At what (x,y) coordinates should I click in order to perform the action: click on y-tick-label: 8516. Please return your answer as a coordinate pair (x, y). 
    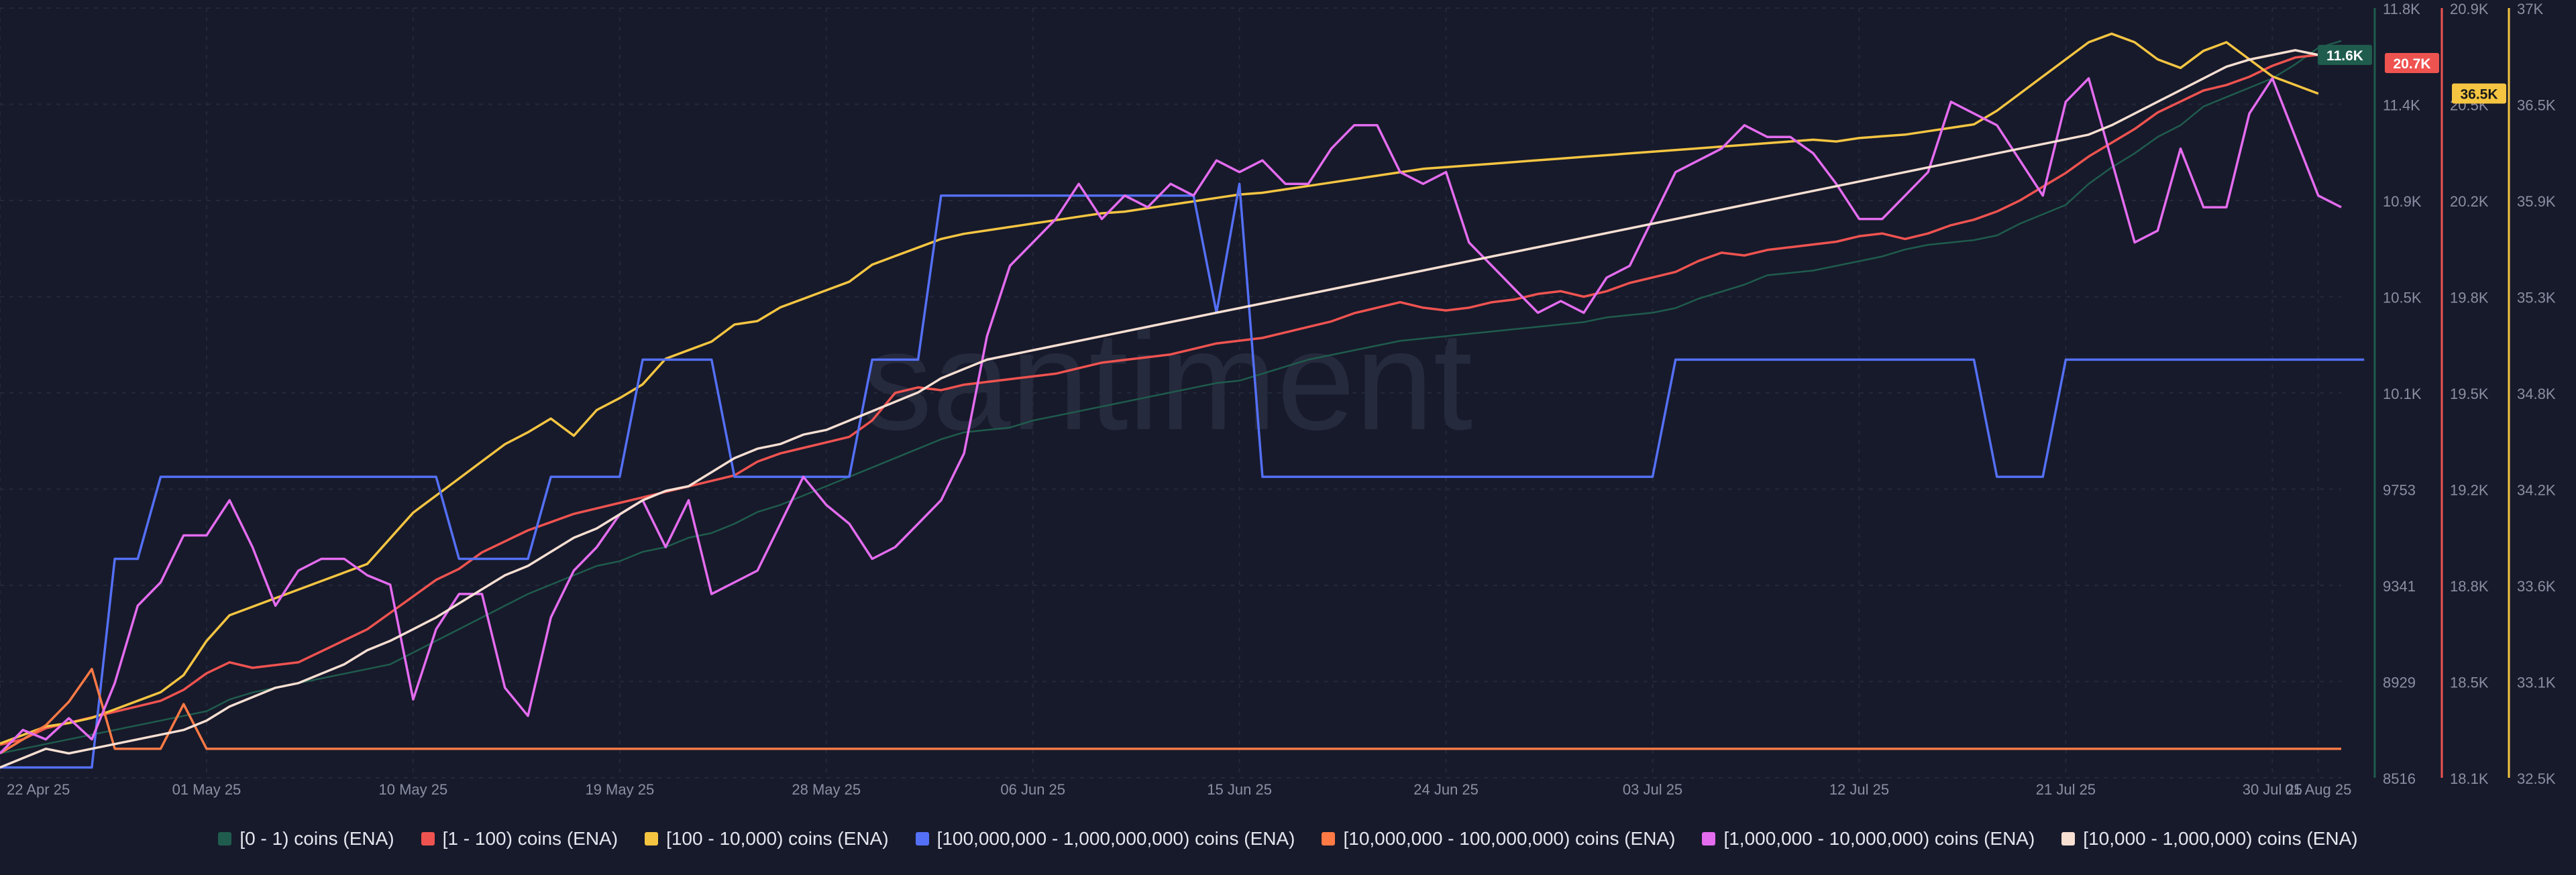
    Looking at the image, I should click on (2399, 778).